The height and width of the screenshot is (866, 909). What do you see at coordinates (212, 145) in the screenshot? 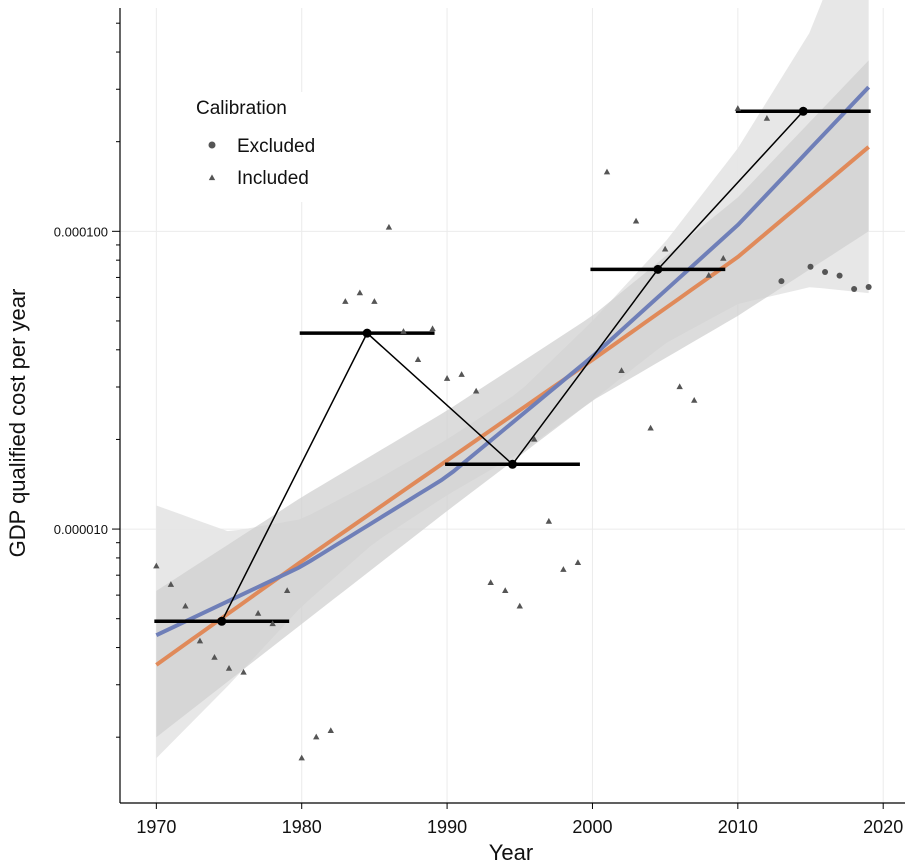
I see `legend-excluded-marker` at bounding box center [212, 145].